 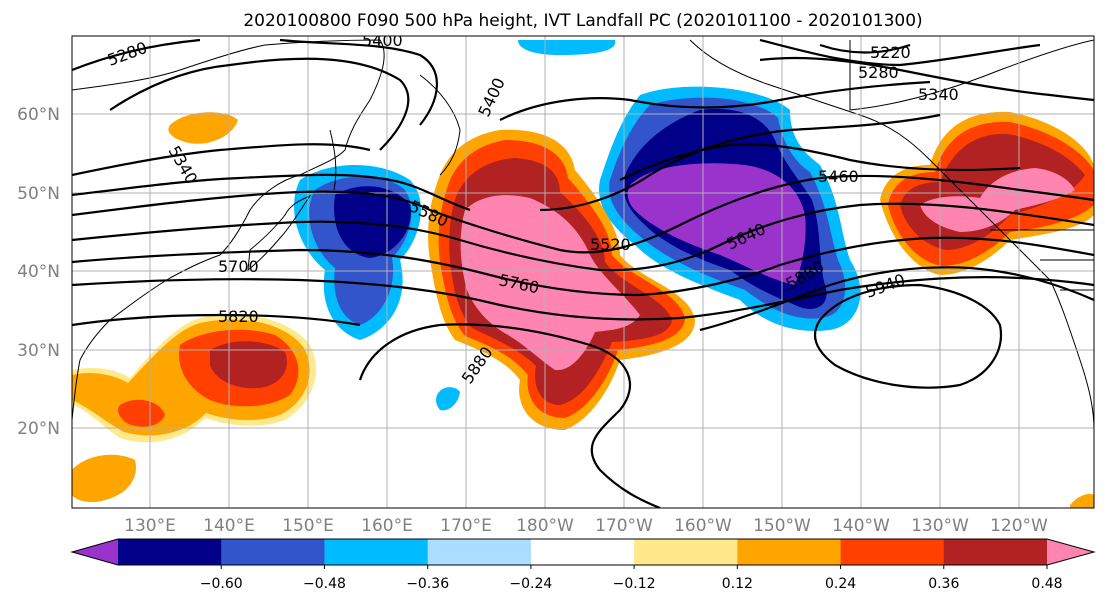 What do you see at coordinates (259, 104) in the screenshot?
I see `contour-5340-west` at bounding box center [259, 104].